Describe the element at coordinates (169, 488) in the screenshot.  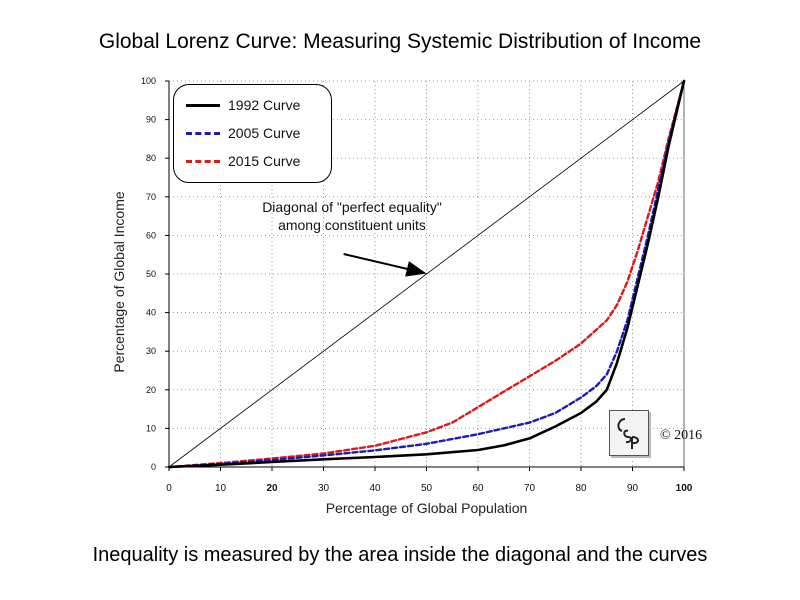
I see `x-tick-label: 0` at that location.